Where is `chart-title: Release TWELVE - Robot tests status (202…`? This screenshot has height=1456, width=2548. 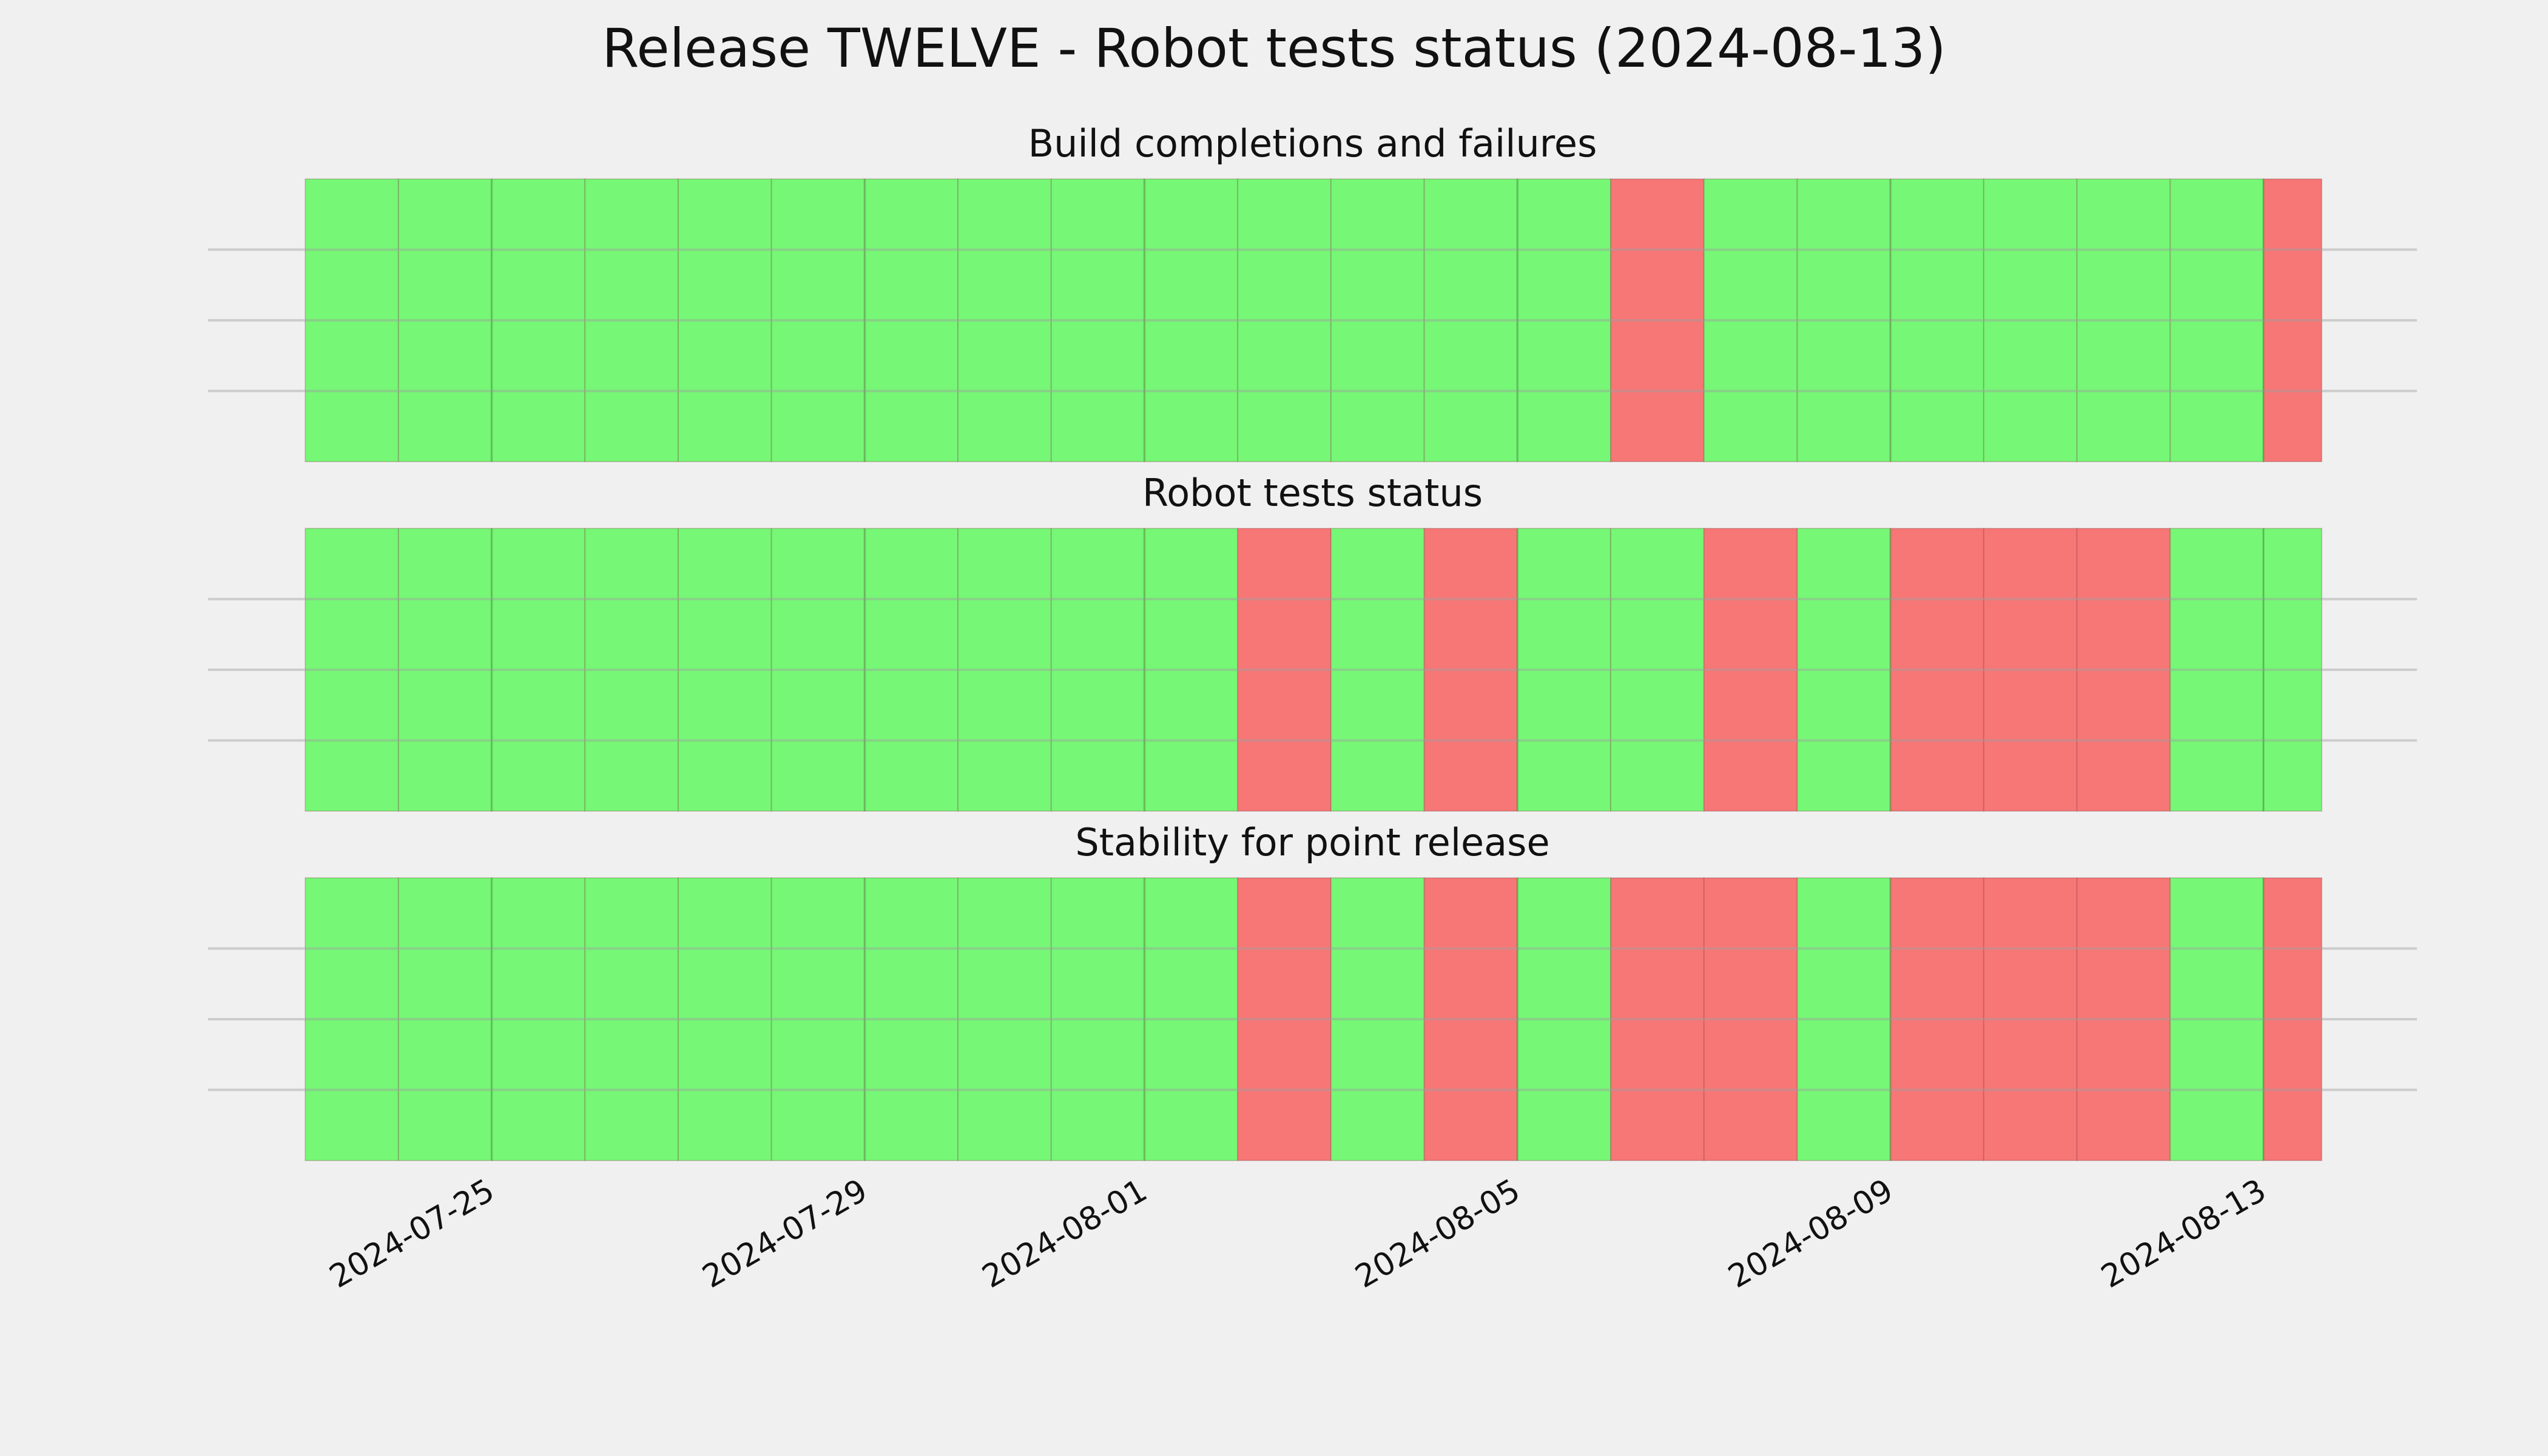 chart-title: Release TWELVE - Robot tests status (202… is located at coordinates (1274, 48).